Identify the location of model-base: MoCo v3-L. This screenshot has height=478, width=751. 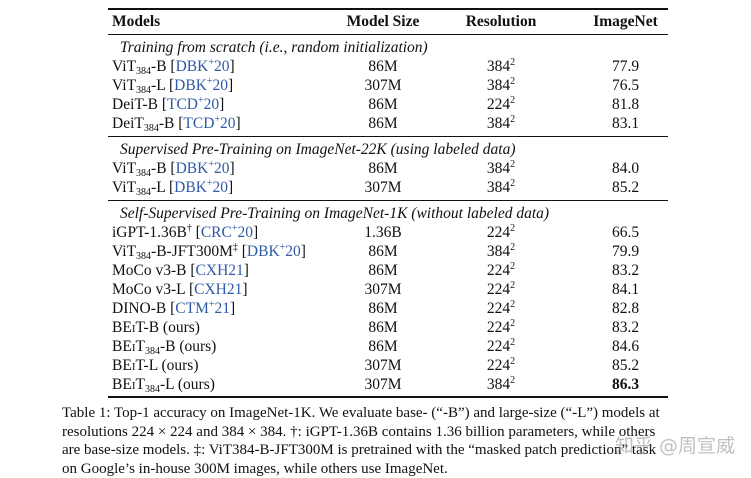
(148, 289).